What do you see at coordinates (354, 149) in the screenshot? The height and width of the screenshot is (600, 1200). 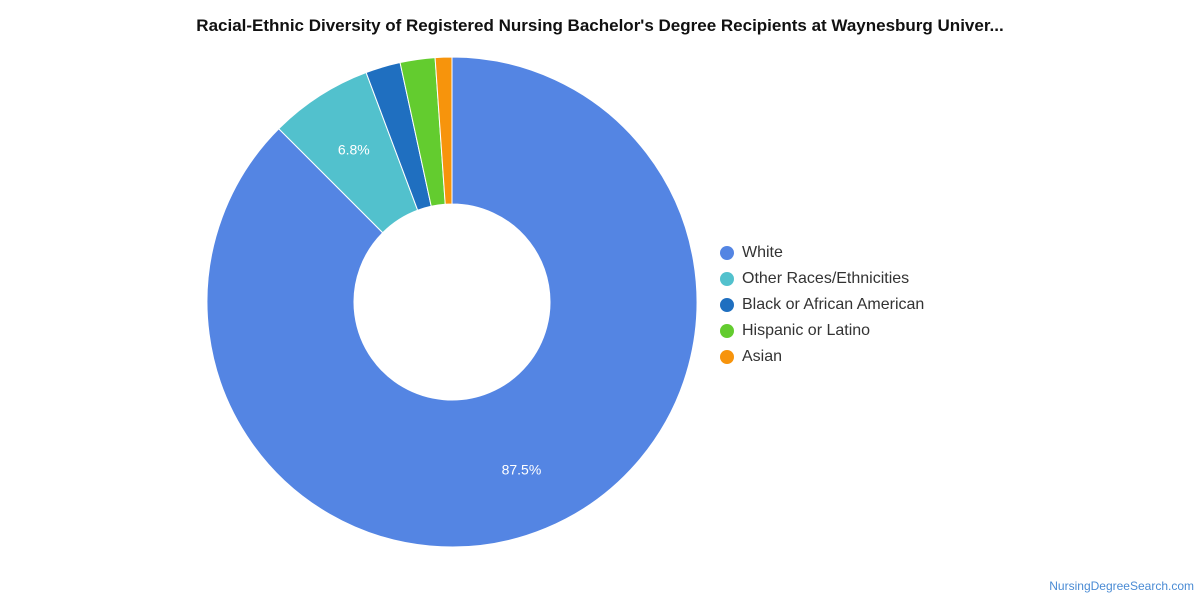 I see `slice-label-other-races-ethnicities: 6.8%` at bounding box center [354, 149].